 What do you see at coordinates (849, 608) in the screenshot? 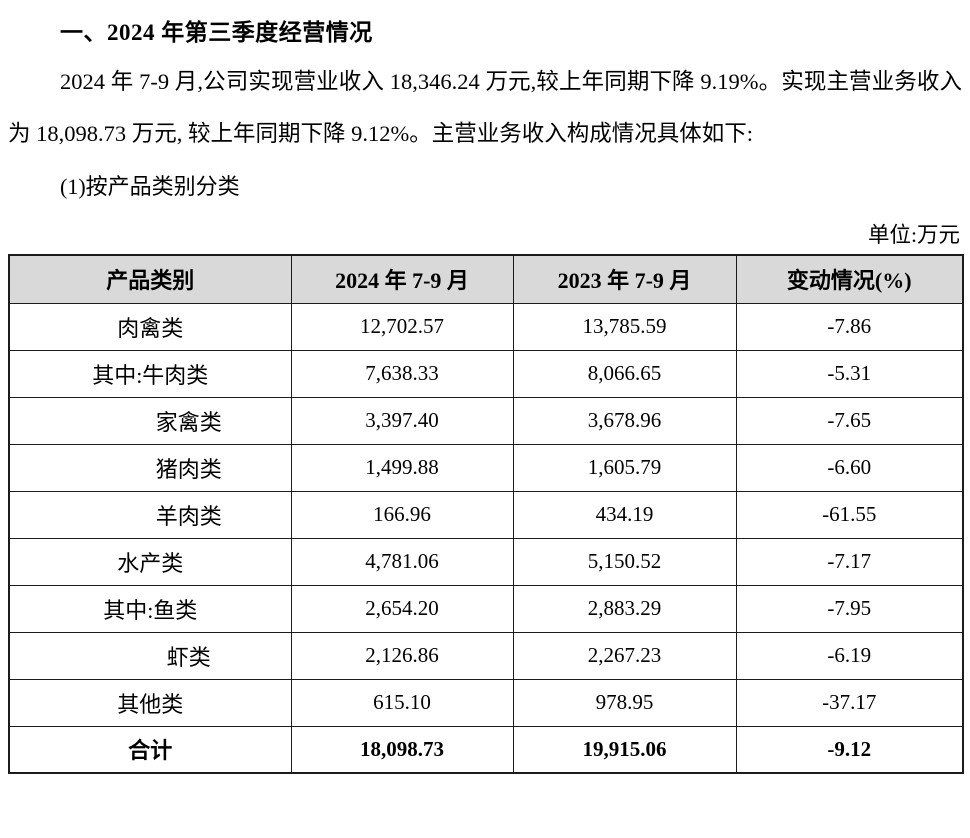
I see `row-change: -7.95` at bounding box center [849, 608].